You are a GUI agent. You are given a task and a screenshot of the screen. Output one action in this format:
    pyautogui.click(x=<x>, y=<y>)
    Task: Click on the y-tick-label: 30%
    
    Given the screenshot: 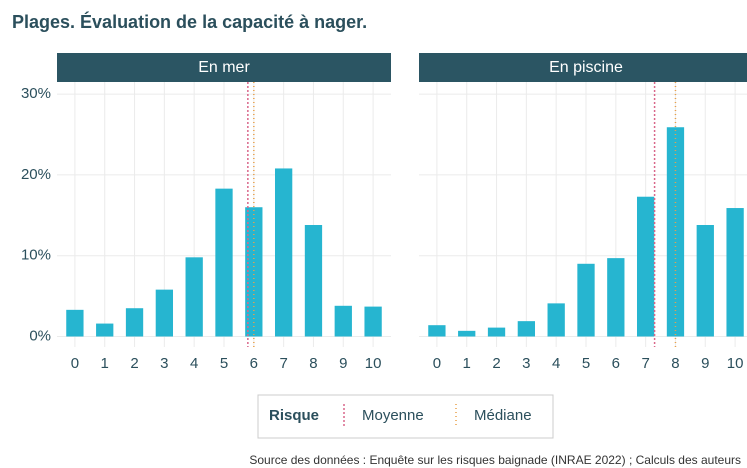 What is the action you would take?
    pyautogui.click(x=36, y=93)
    